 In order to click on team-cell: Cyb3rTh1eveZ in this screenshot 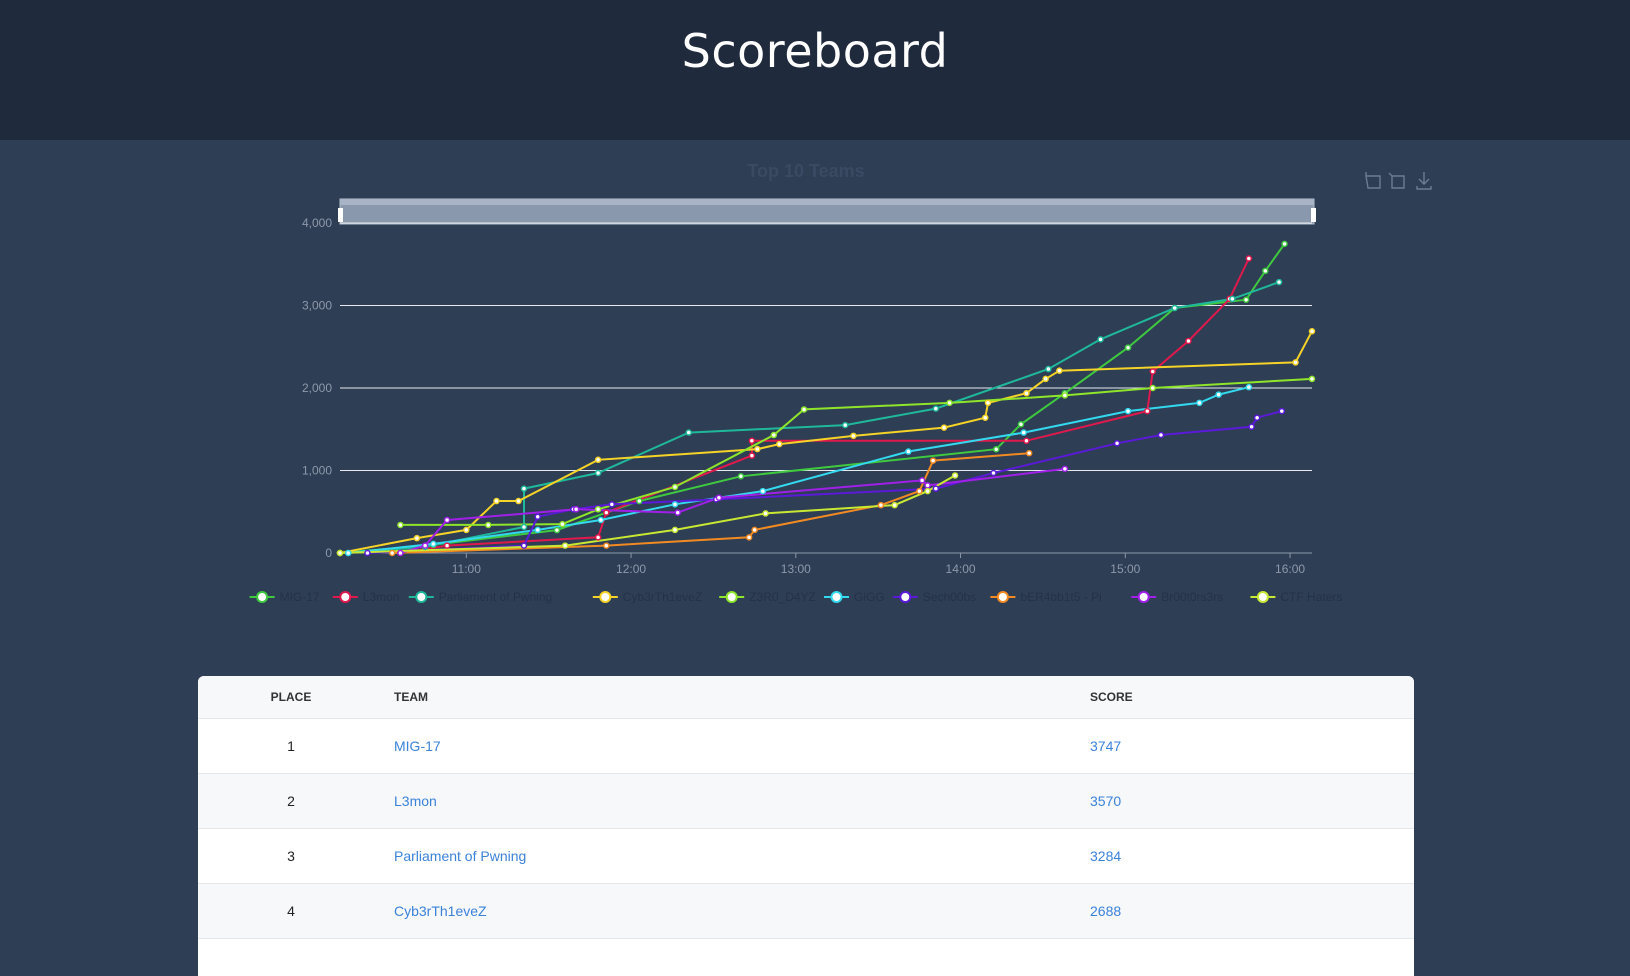, I will do `click(736, 911)`.